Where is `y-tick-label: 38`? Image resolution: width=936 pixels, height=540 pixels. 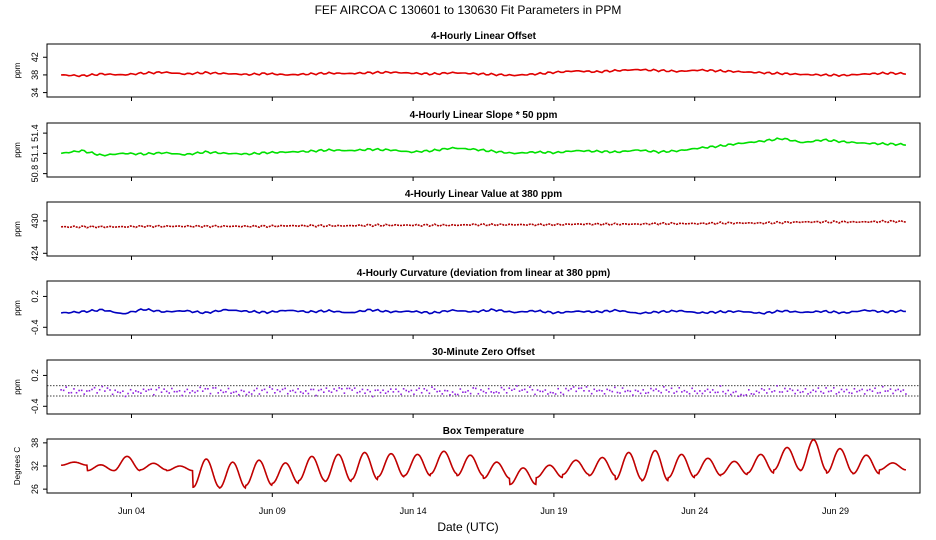 y-tick-label: 38 is located at coordinates (35, 75).